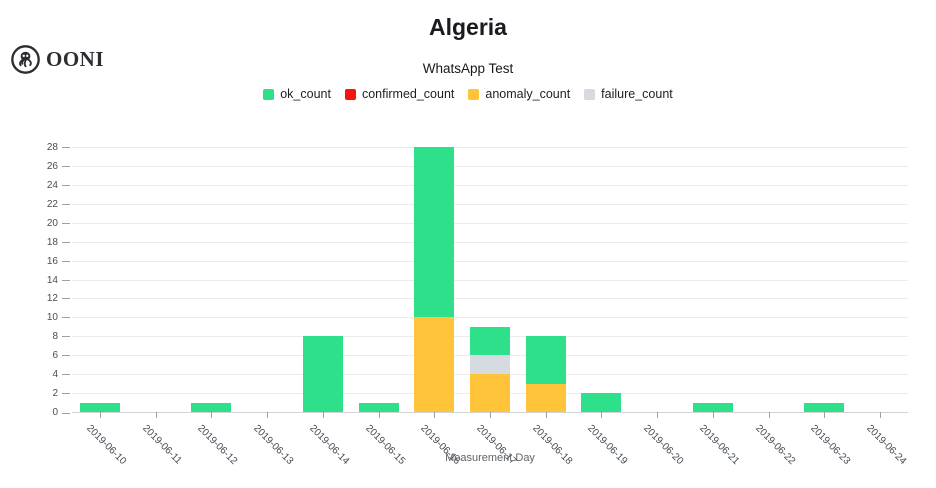 Image resolution: width=936 pixels, height=488 pixels. Describe the element at coordinates (52, 148) in the screenshot. I see `y-axis-tick-label: 28` at that location.